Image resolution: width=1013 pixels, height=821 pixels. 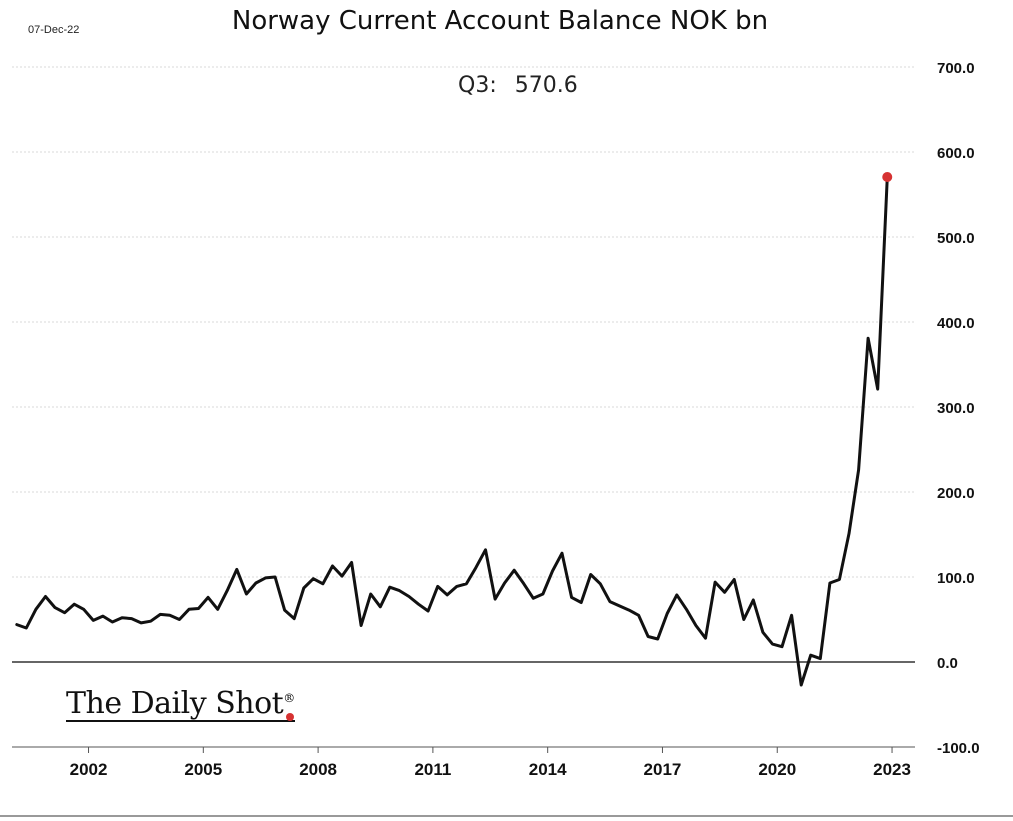 I want to click on date-stamp: 07-Dec-22, so click(x=54, y=30).